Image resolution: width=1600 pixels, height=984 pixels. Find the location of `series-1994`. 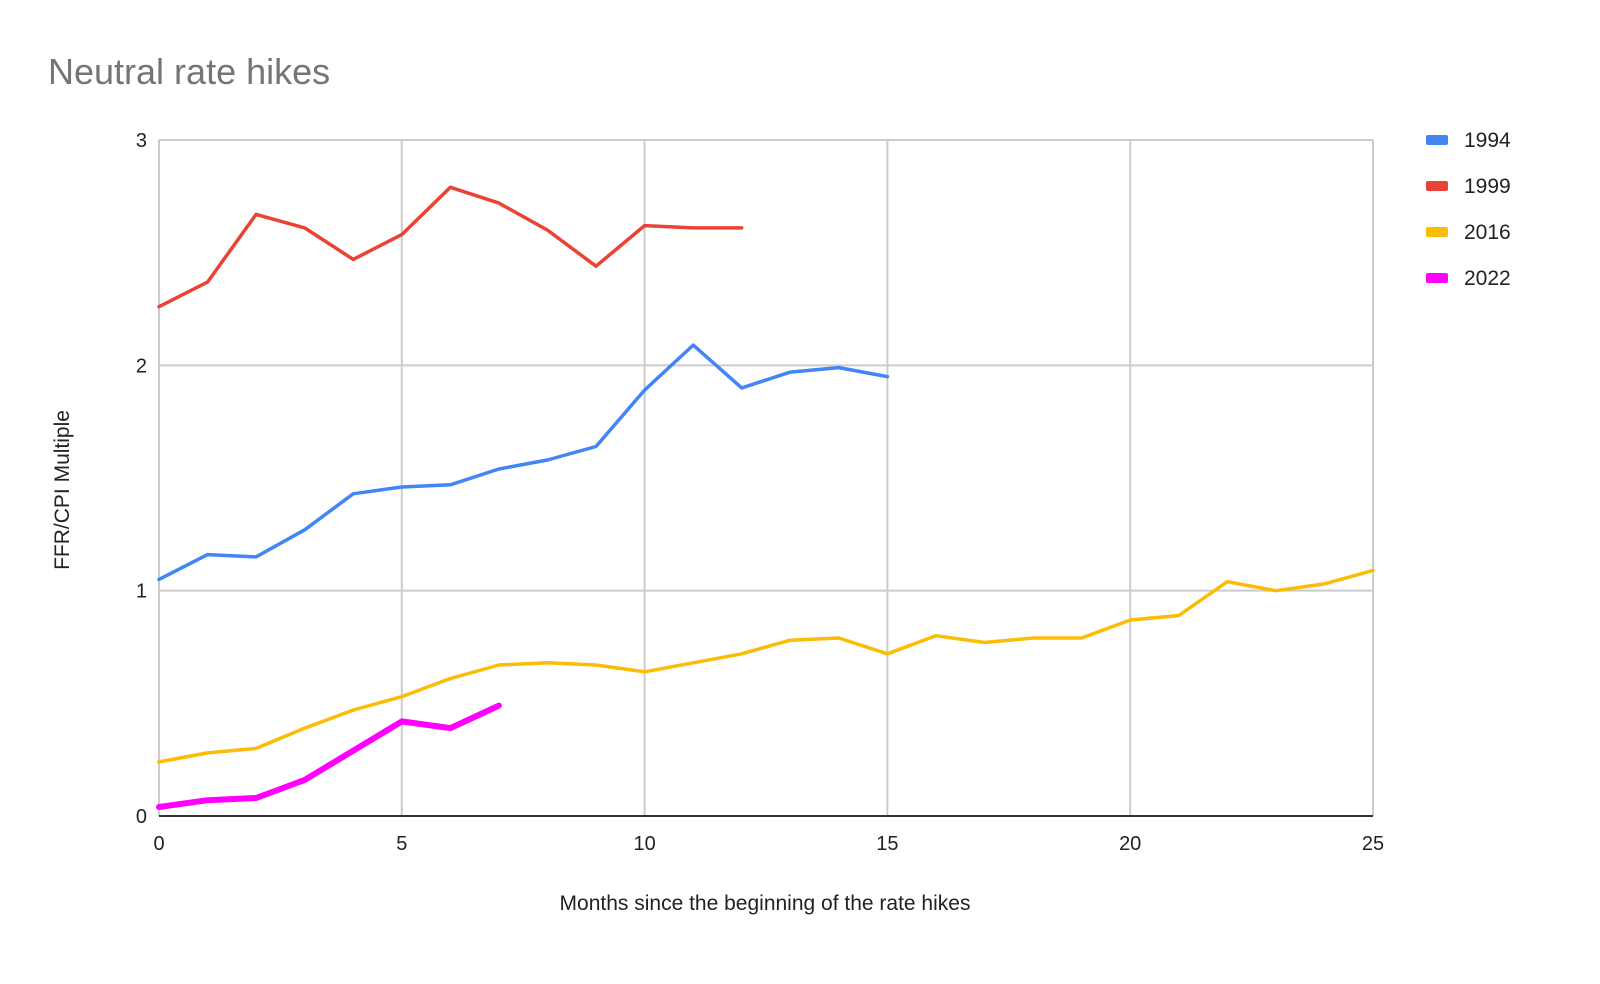

series-1994 is located at coordinates (523, 462).